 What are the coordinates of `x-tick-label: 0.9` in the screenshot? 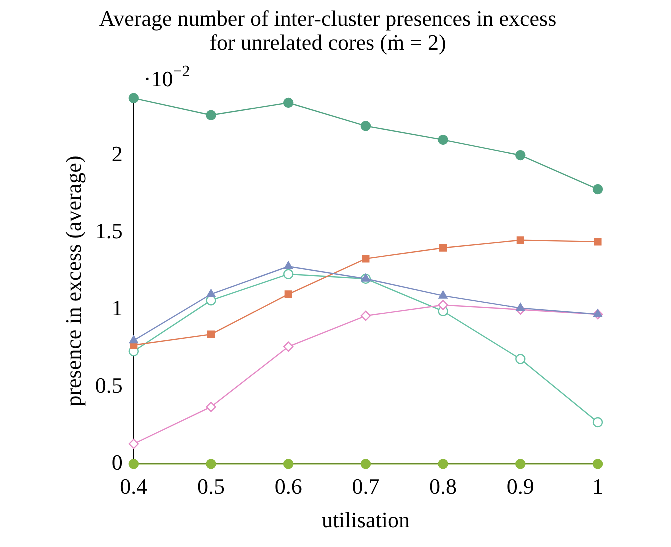 It's located at (520, 487).